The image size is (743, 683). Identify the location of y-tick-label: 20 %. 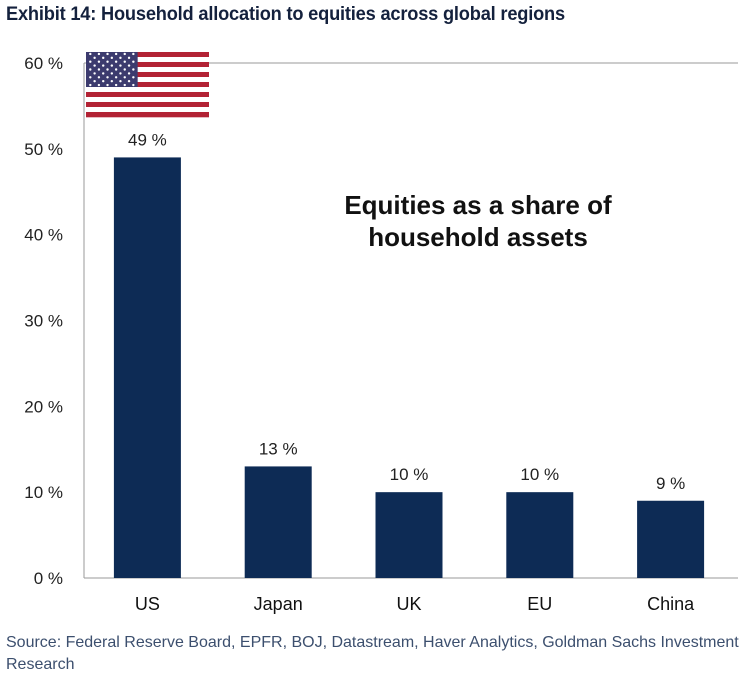
(43, 406).